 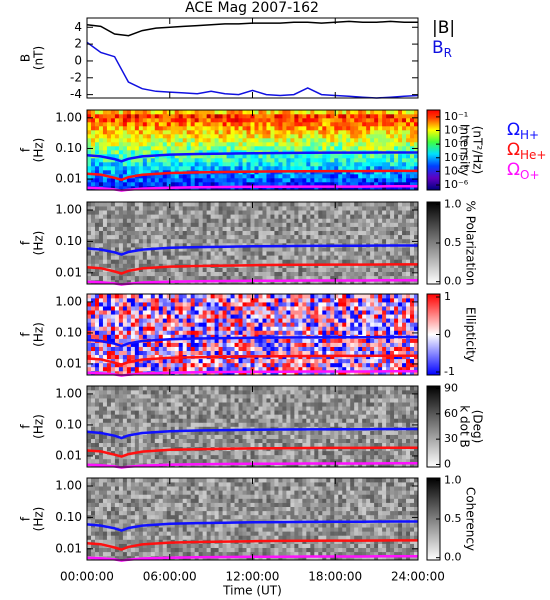 I want to click on legend-subscript: He+, so click(x=533, y=155).